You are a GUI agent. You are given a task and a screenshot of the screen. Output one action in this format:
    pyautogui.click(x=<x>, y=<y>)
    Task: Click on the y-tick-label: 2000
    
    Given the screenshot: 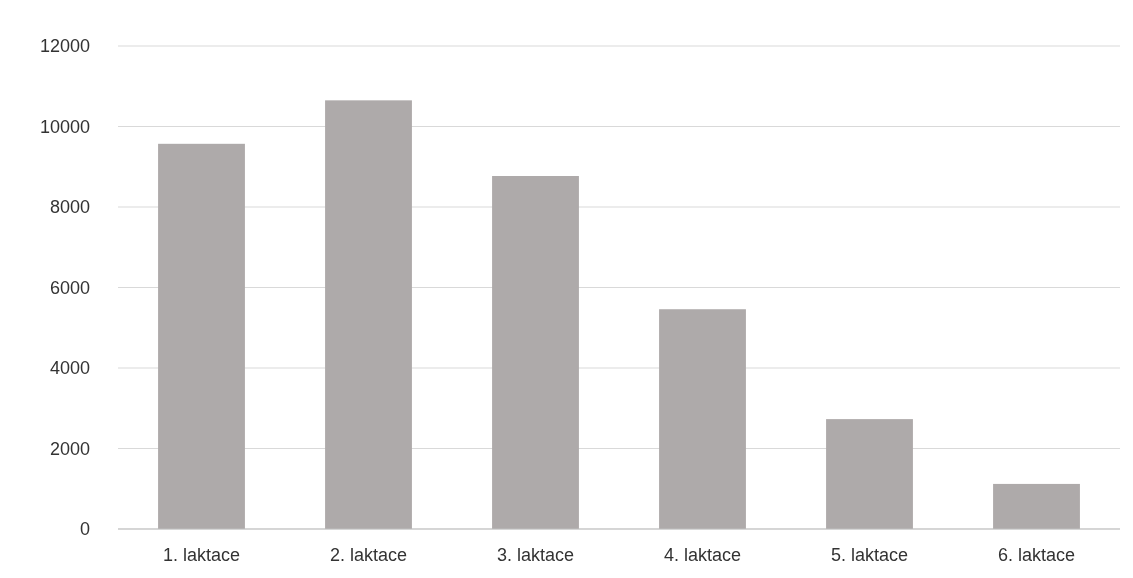 What is the action you would take?
    pyautogui.click(x=69, y=448)
    